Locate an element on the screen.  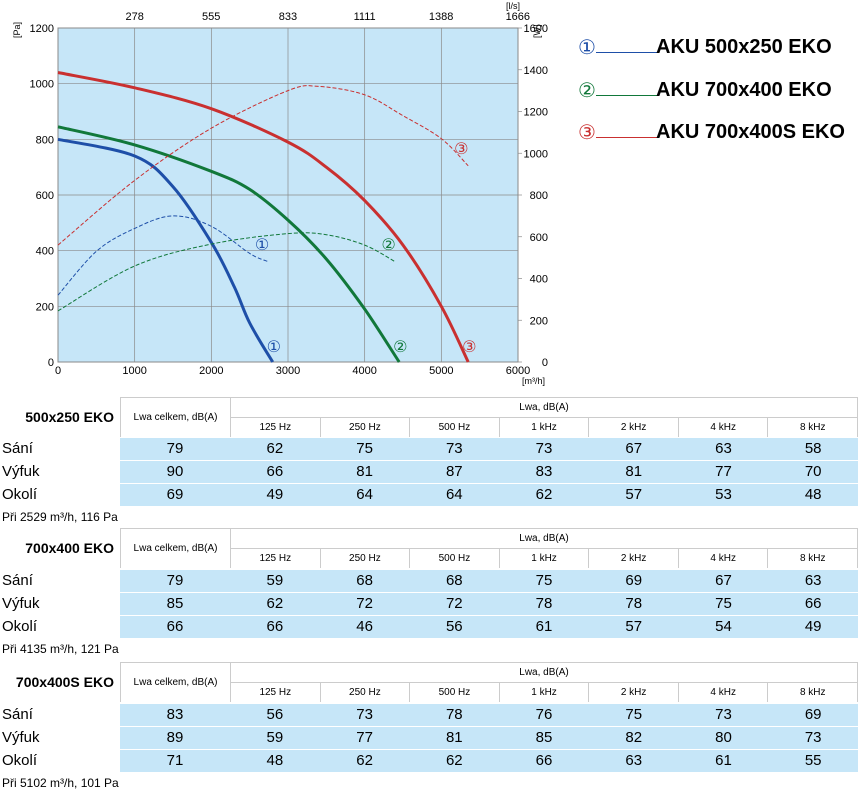
legend-marker-1: ① is located at coordinates (587, 47).